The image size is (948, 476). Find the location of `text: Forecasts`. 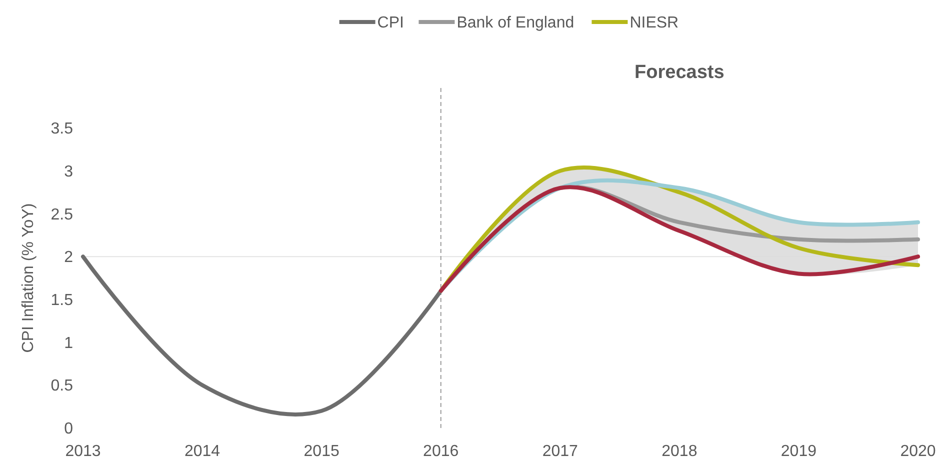

text: Forecasts is located at coordinates (679, 72).